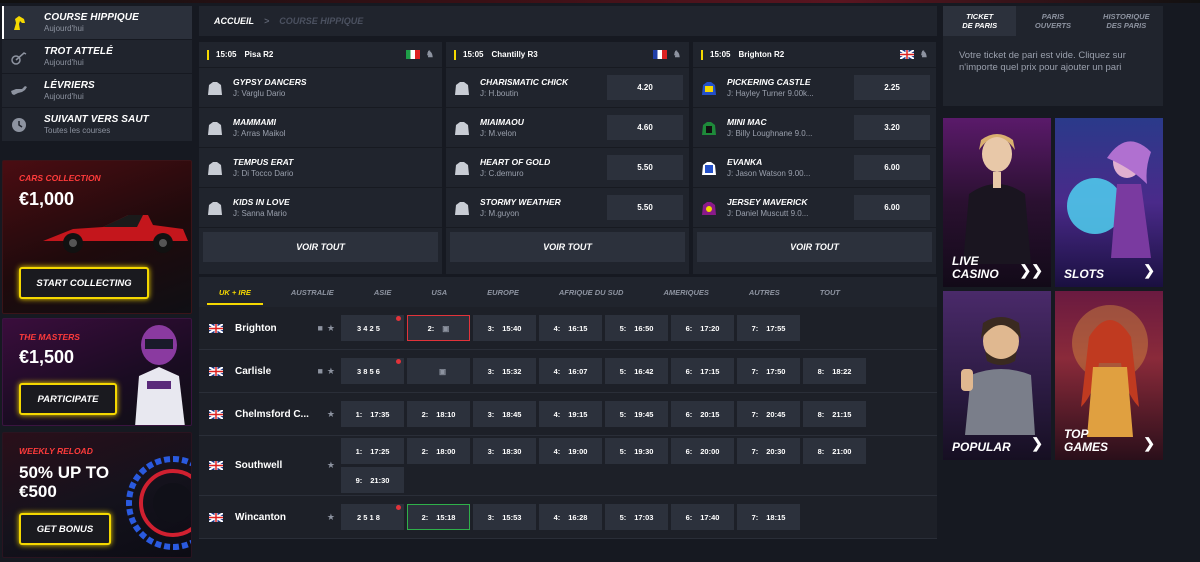 This screenshot has height=562, width=1200. Describe the element at coordinates (97, 372) in the screenshot. I see `promo-the-masters: THE MASTERS €1,500 PARTICIPATE` at that location.